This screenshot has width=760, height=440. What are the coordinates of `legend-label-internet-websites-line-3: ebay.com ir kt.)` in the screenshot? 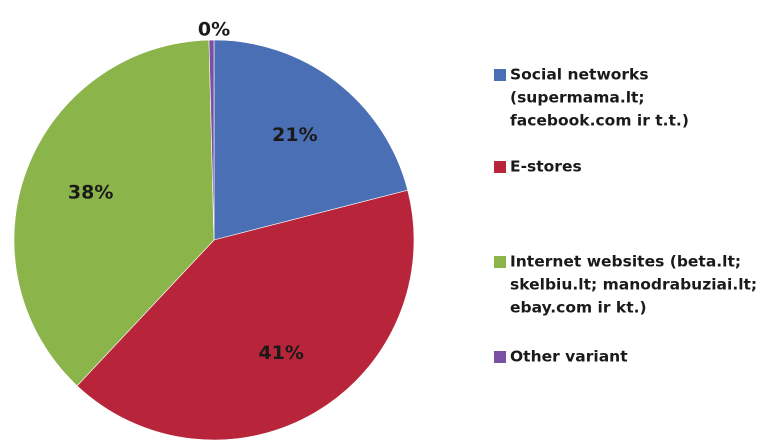 It's located at (578, 308).